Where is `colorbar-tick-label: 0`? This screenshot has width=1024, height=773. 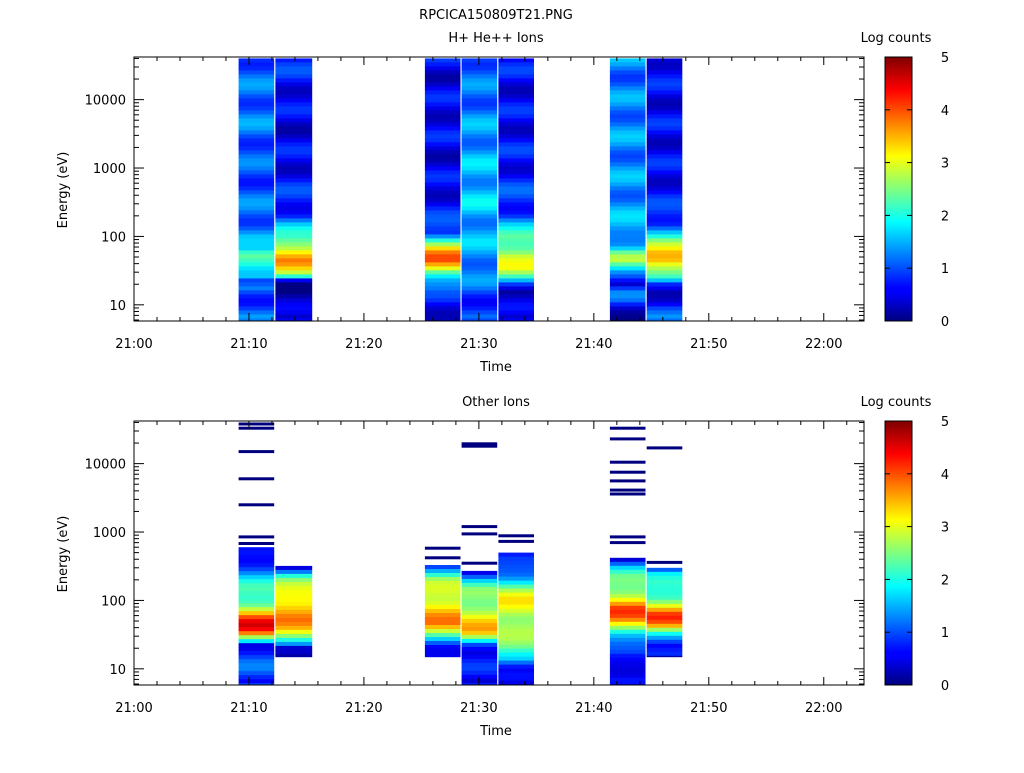
colorbar-tick-label: 0 is located at coordinates (945, 322).